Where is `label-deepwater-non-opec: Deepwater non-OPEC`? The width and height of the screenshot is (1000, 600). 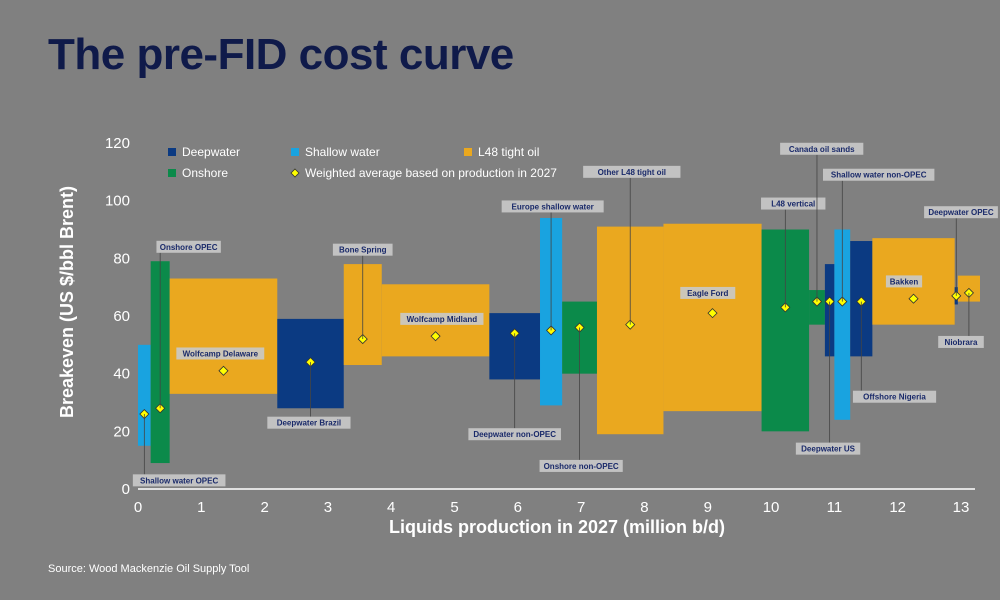
label-deepwater-non-opec: Deepwater non-OPEC is located at coordinates (514, 434).